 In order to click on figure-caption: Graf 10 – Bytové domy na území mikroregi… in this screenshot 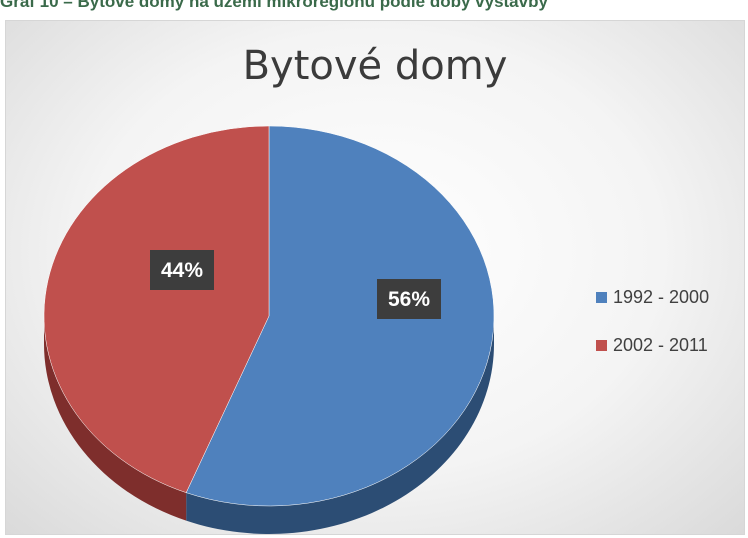, I will do `click(274, 5)`.